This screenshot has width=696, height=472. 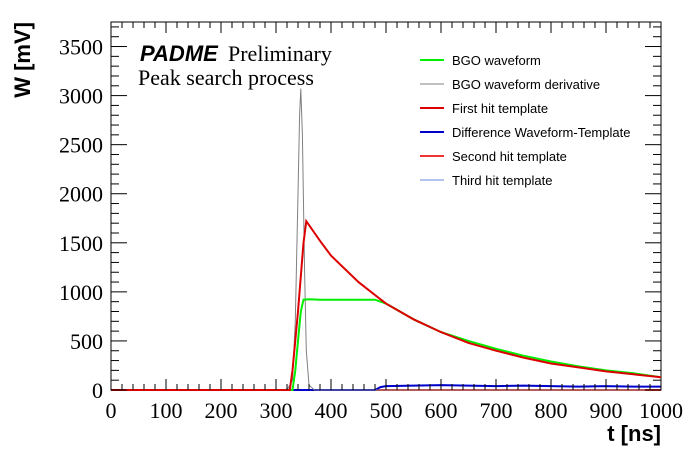 I want to click on legend-label: Third hit template, so click(x=502, y=180).